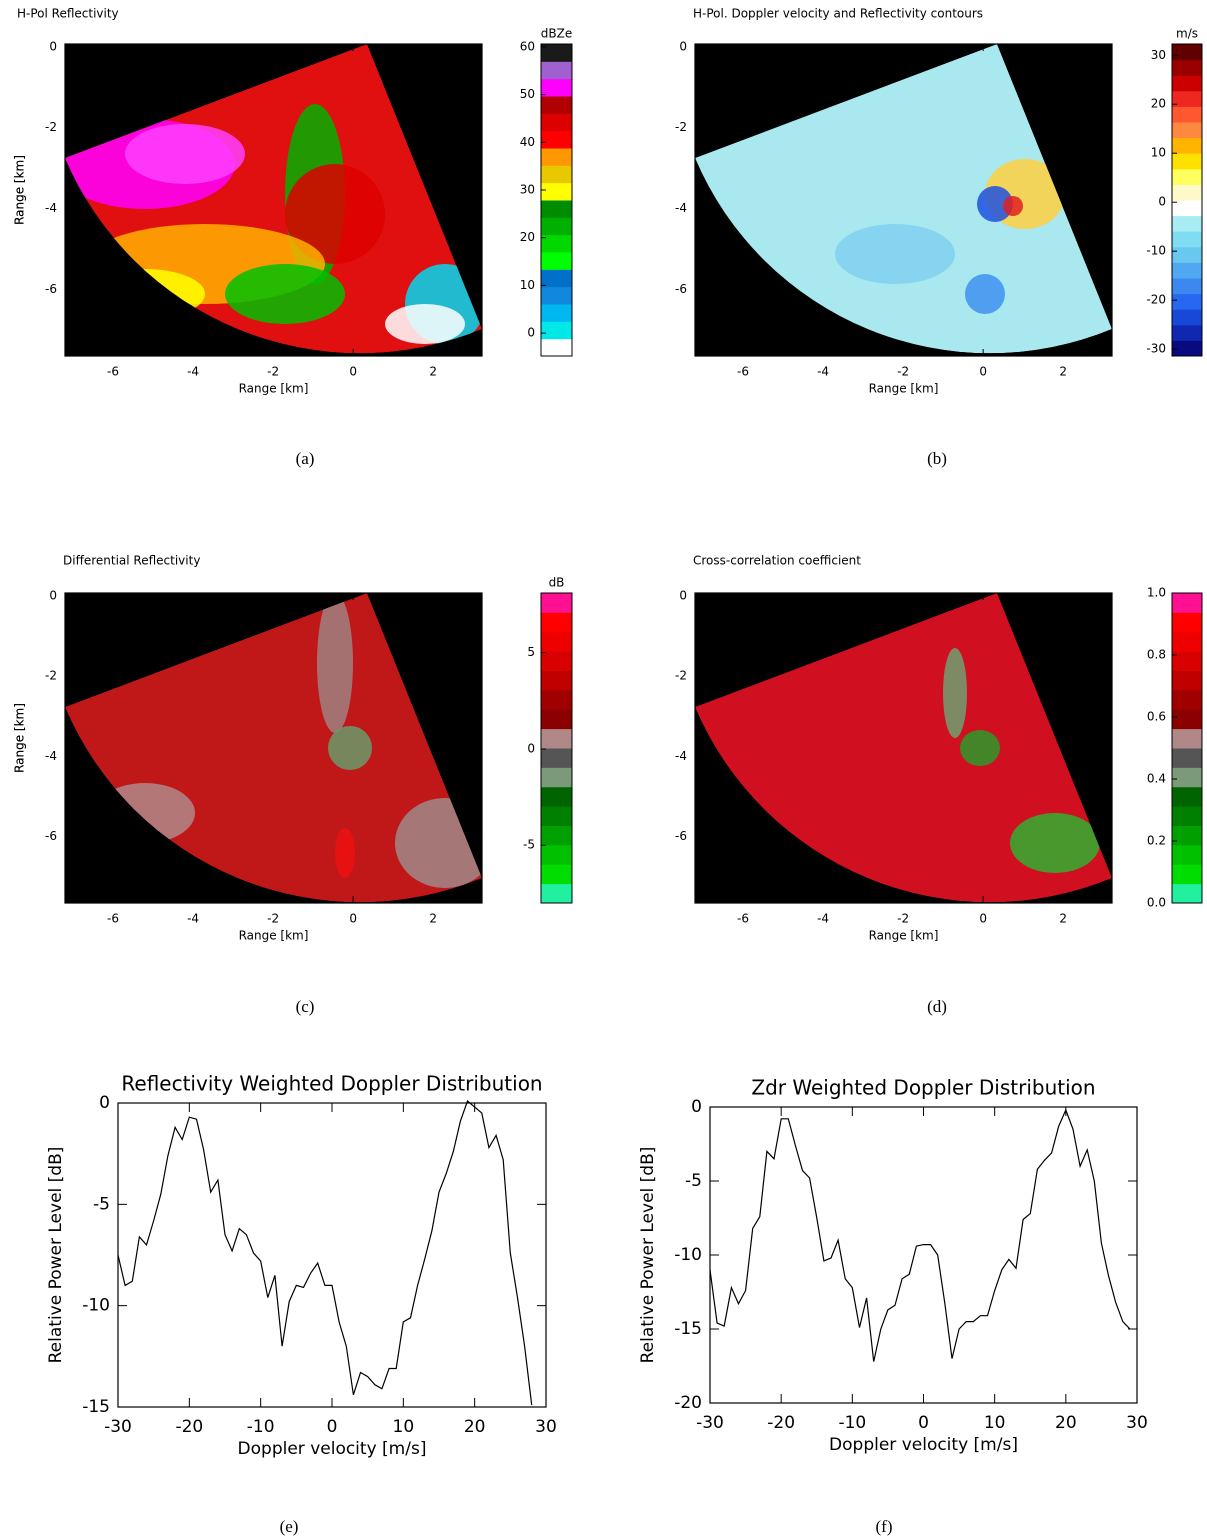 This screenshot has height=1540, width=1207. What do you see at coordinates (923, 1088) in the screenshot?
I see `chart-title: Zdr Weighted Doppler Distribution` at bounding box center [923, 1088].